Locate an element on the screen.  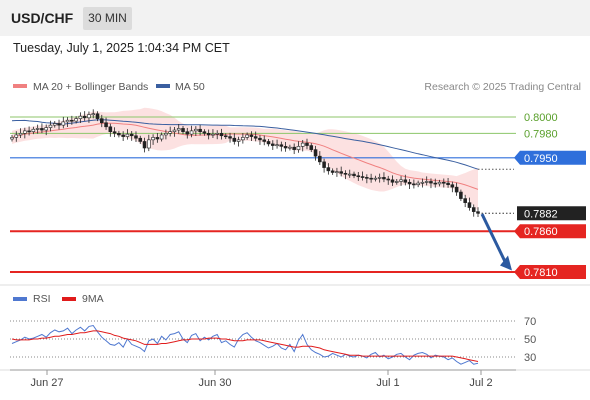
rsi-level-label: 70 is located at coordinates (530, 322).